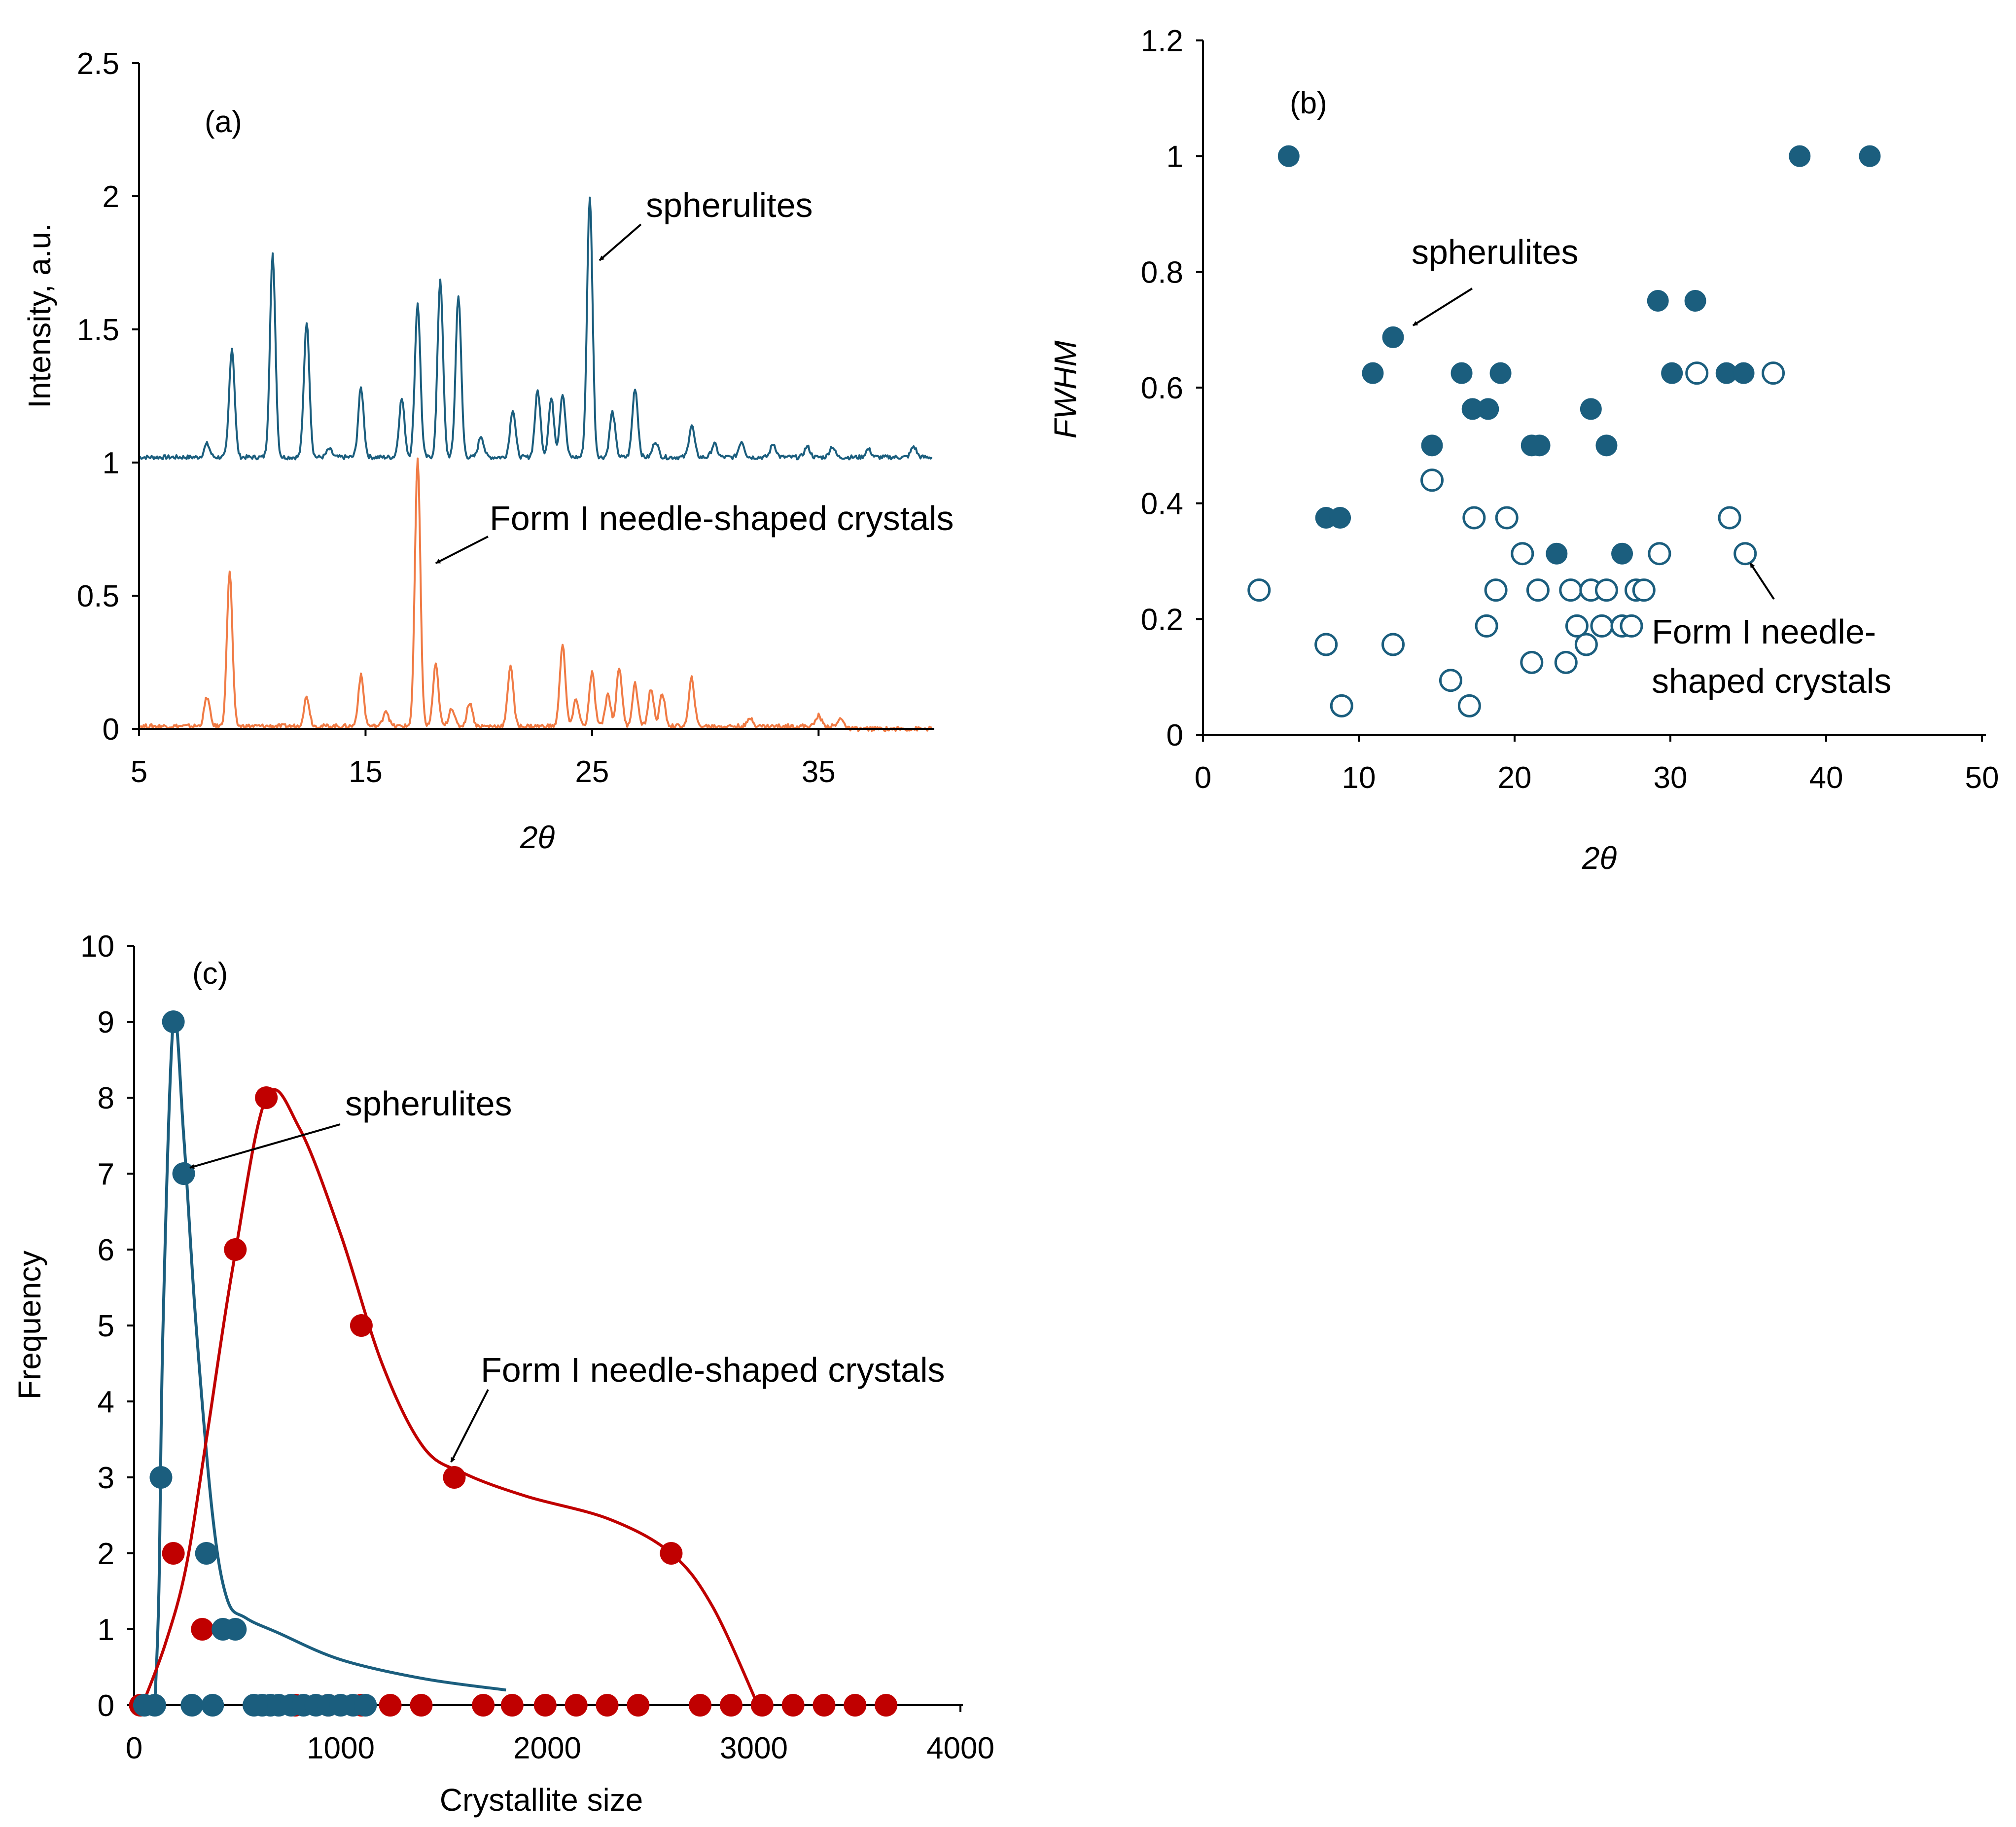 The image size is (2016, 1827). What do you see at coordinates (98, 330) in the screenshot?
I see `y-tick-label: 1.5` at bounding box center [98, 330].